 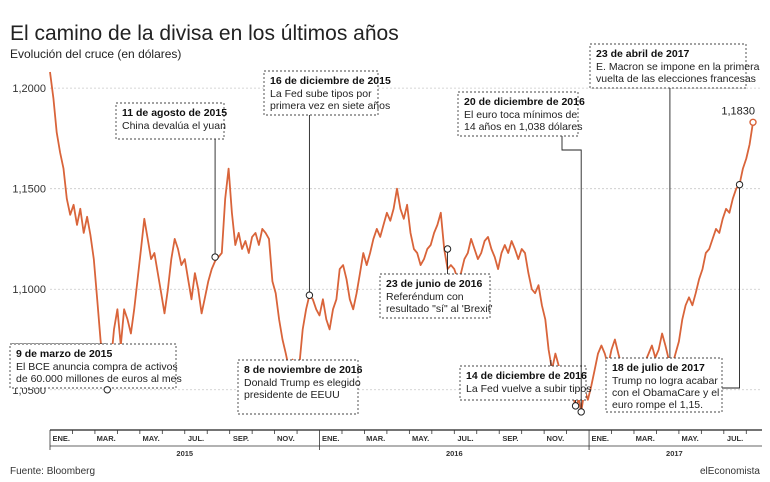 I want to click on annotation-text: El euro toca mínimos de, so click(x=520, y=115).